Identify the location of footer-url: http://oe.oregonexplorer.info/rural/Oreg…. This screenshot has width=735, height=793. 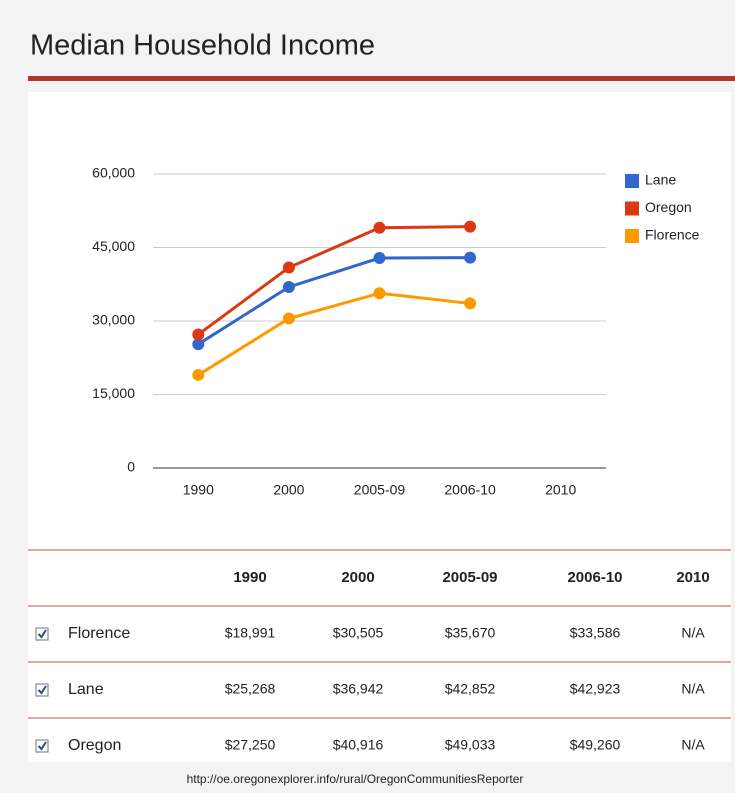
(355, 779).